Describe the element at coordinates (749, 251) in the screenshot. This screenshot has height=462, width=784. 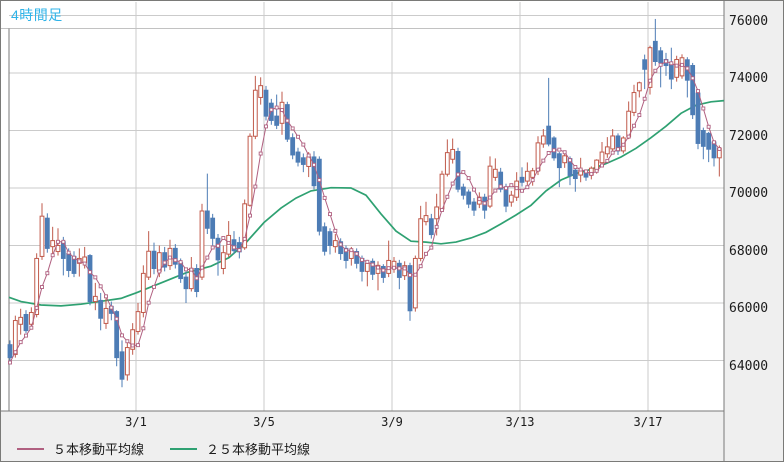
I see `price-axis-tick: 68000` at that location.